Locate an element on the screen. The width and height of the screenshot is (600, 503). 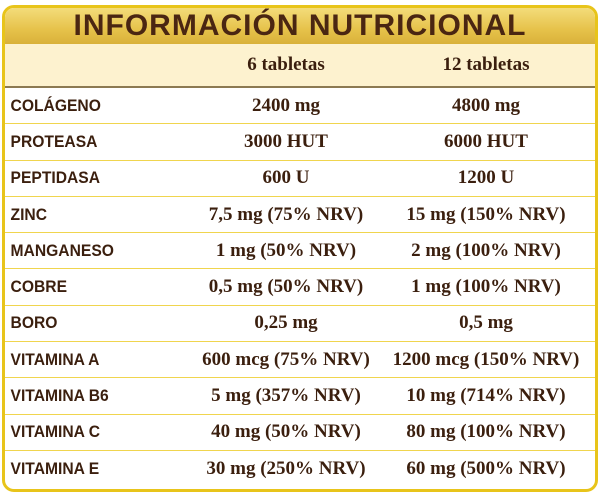
nutrient-name: PEPTIDASA is located at coordinates (55, 178).